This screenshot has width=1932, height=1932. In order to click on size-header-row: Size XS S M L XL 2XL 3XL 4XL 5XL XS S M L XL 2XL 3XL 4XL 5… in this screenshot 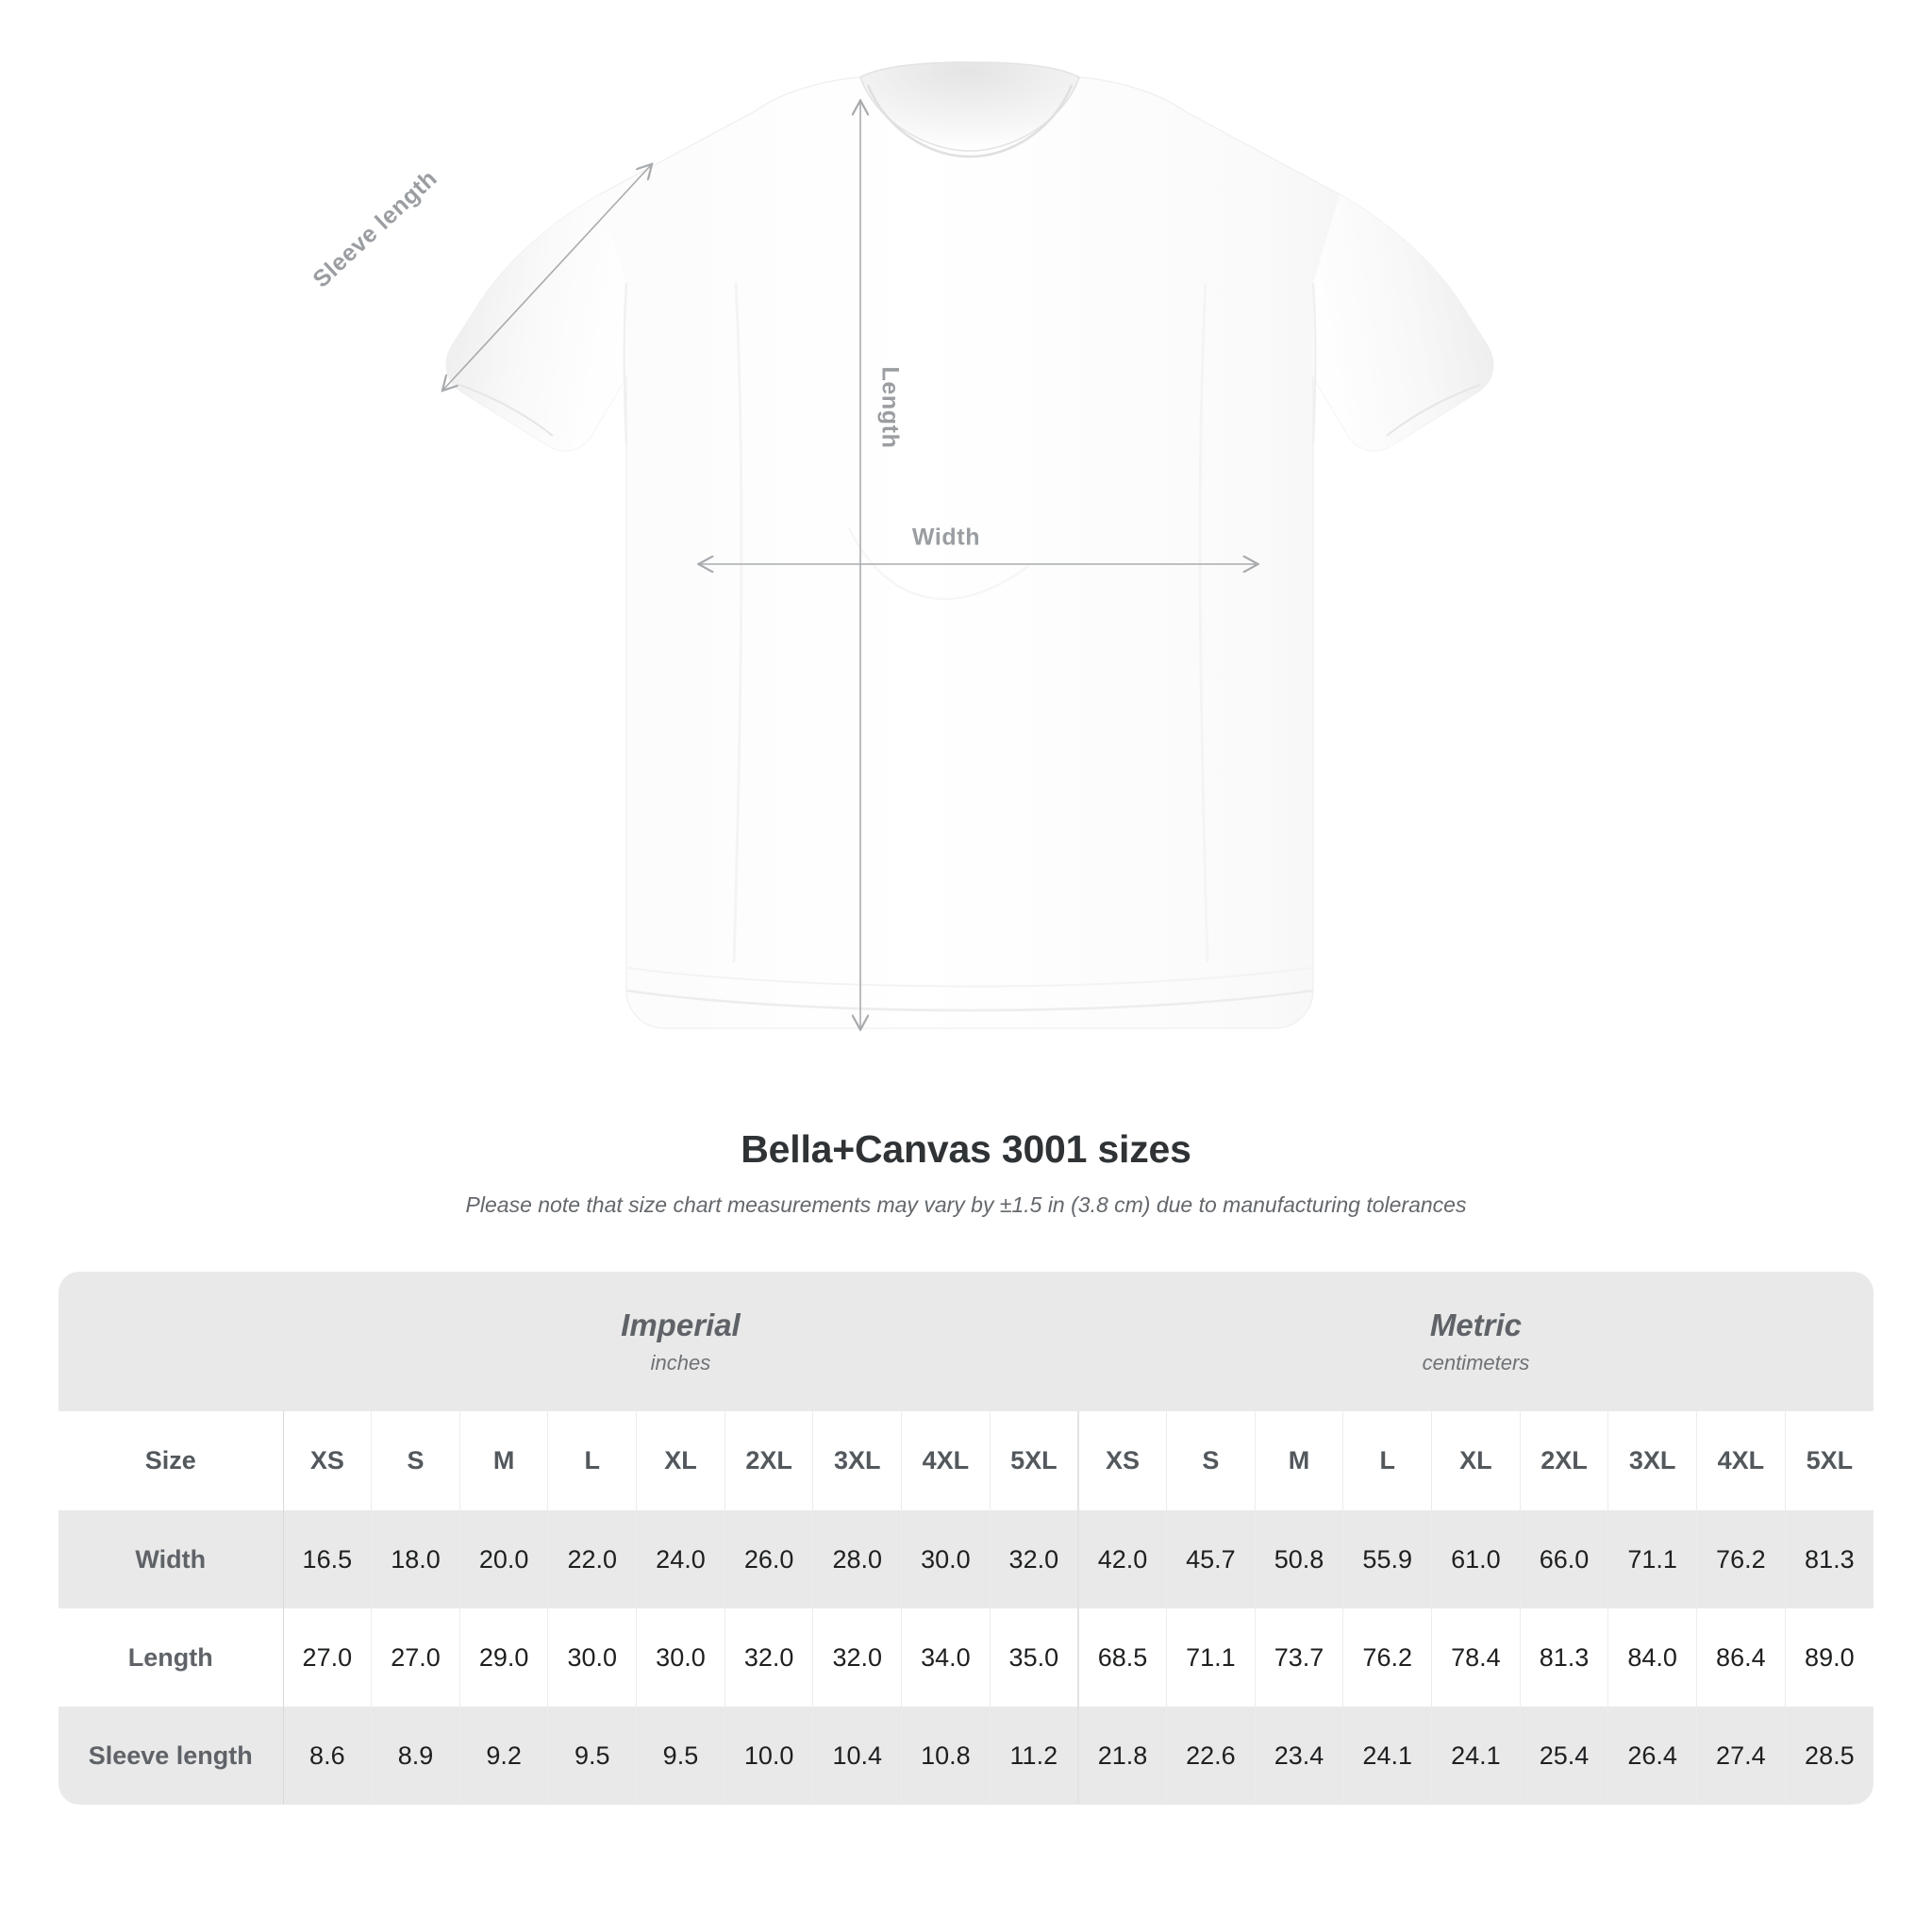, I will do `click(966, 1461)`.